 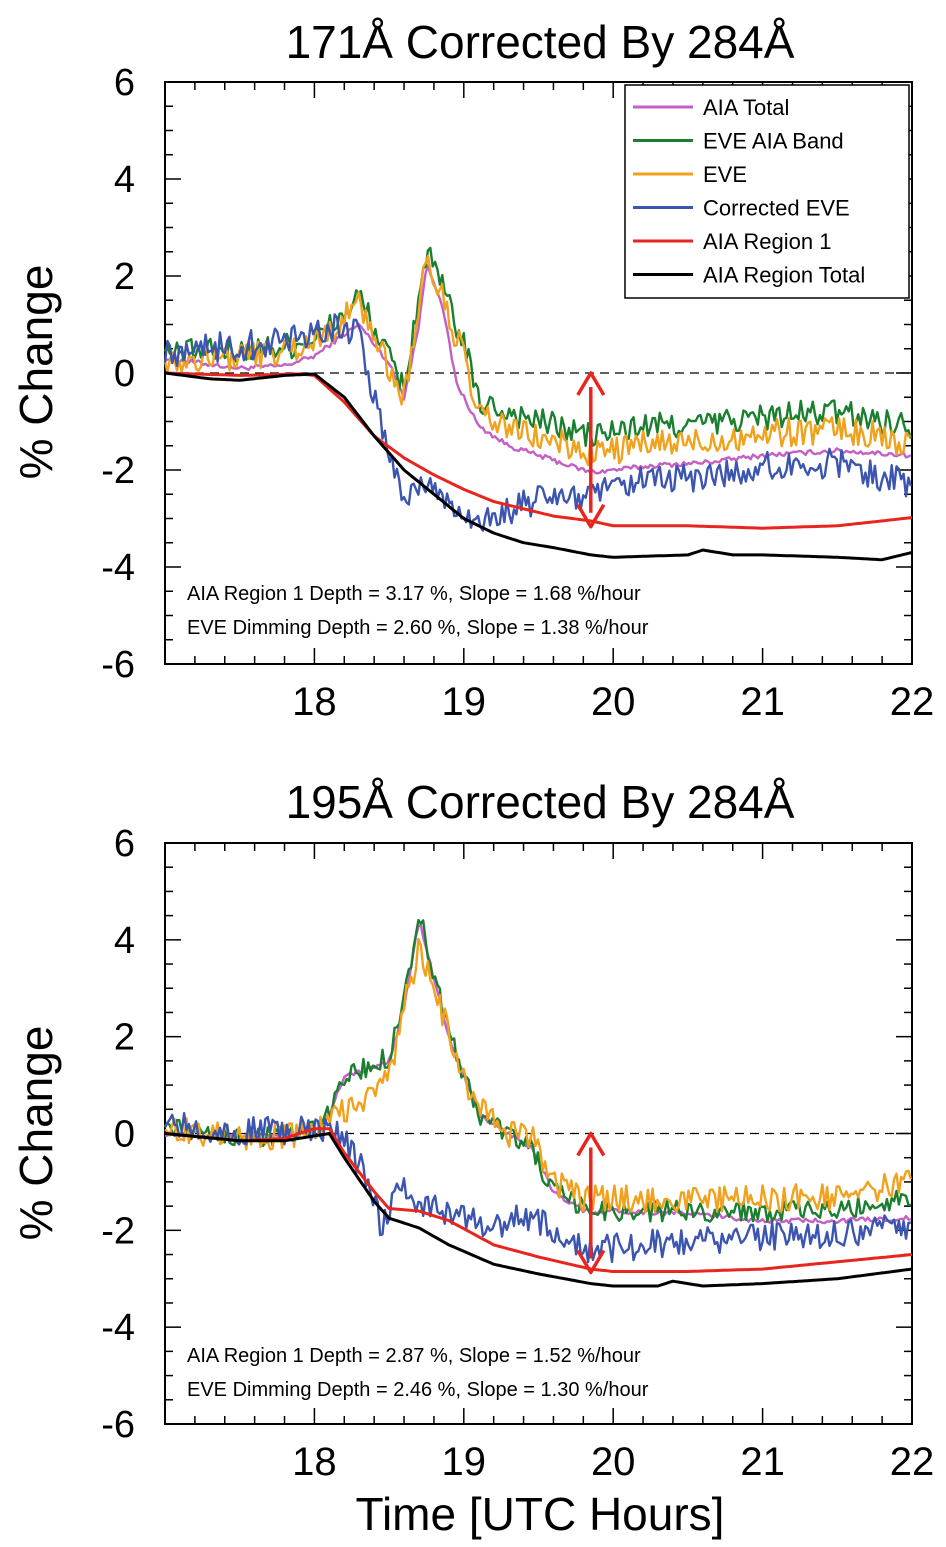 I want to click on legend-label: Corrected EVE, so click(x=776, y=208).